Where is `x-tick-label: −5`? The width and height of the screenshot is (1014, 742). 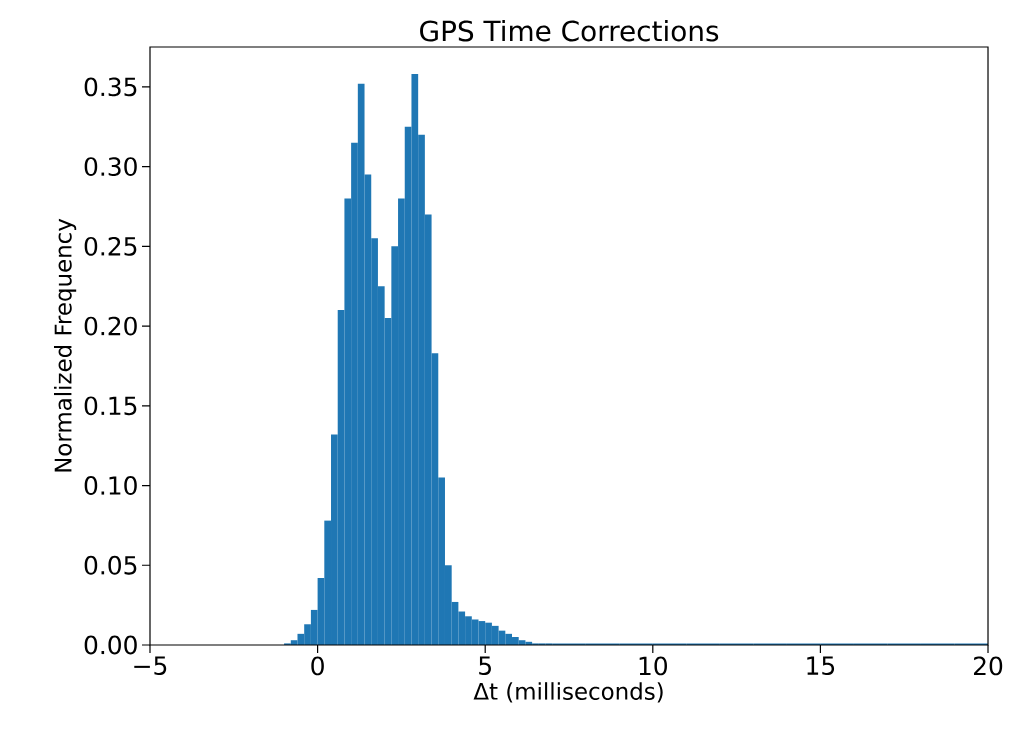 x-tick-label: −5 is located at coordinates (150, 666).